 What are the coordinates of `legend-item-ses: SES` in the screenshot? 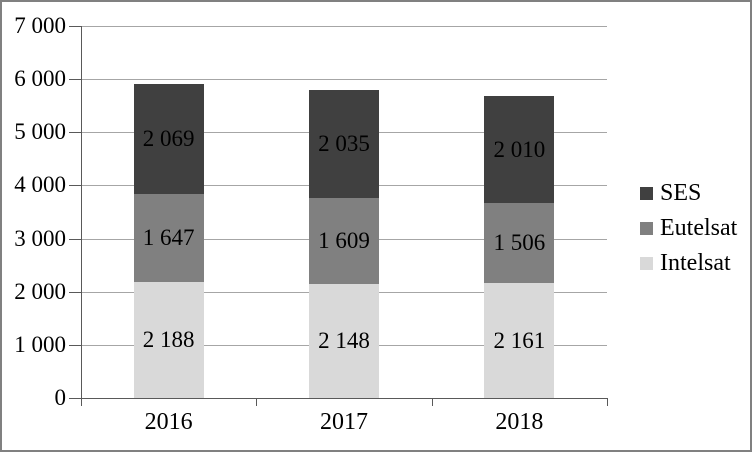 It's located at (688, 193).